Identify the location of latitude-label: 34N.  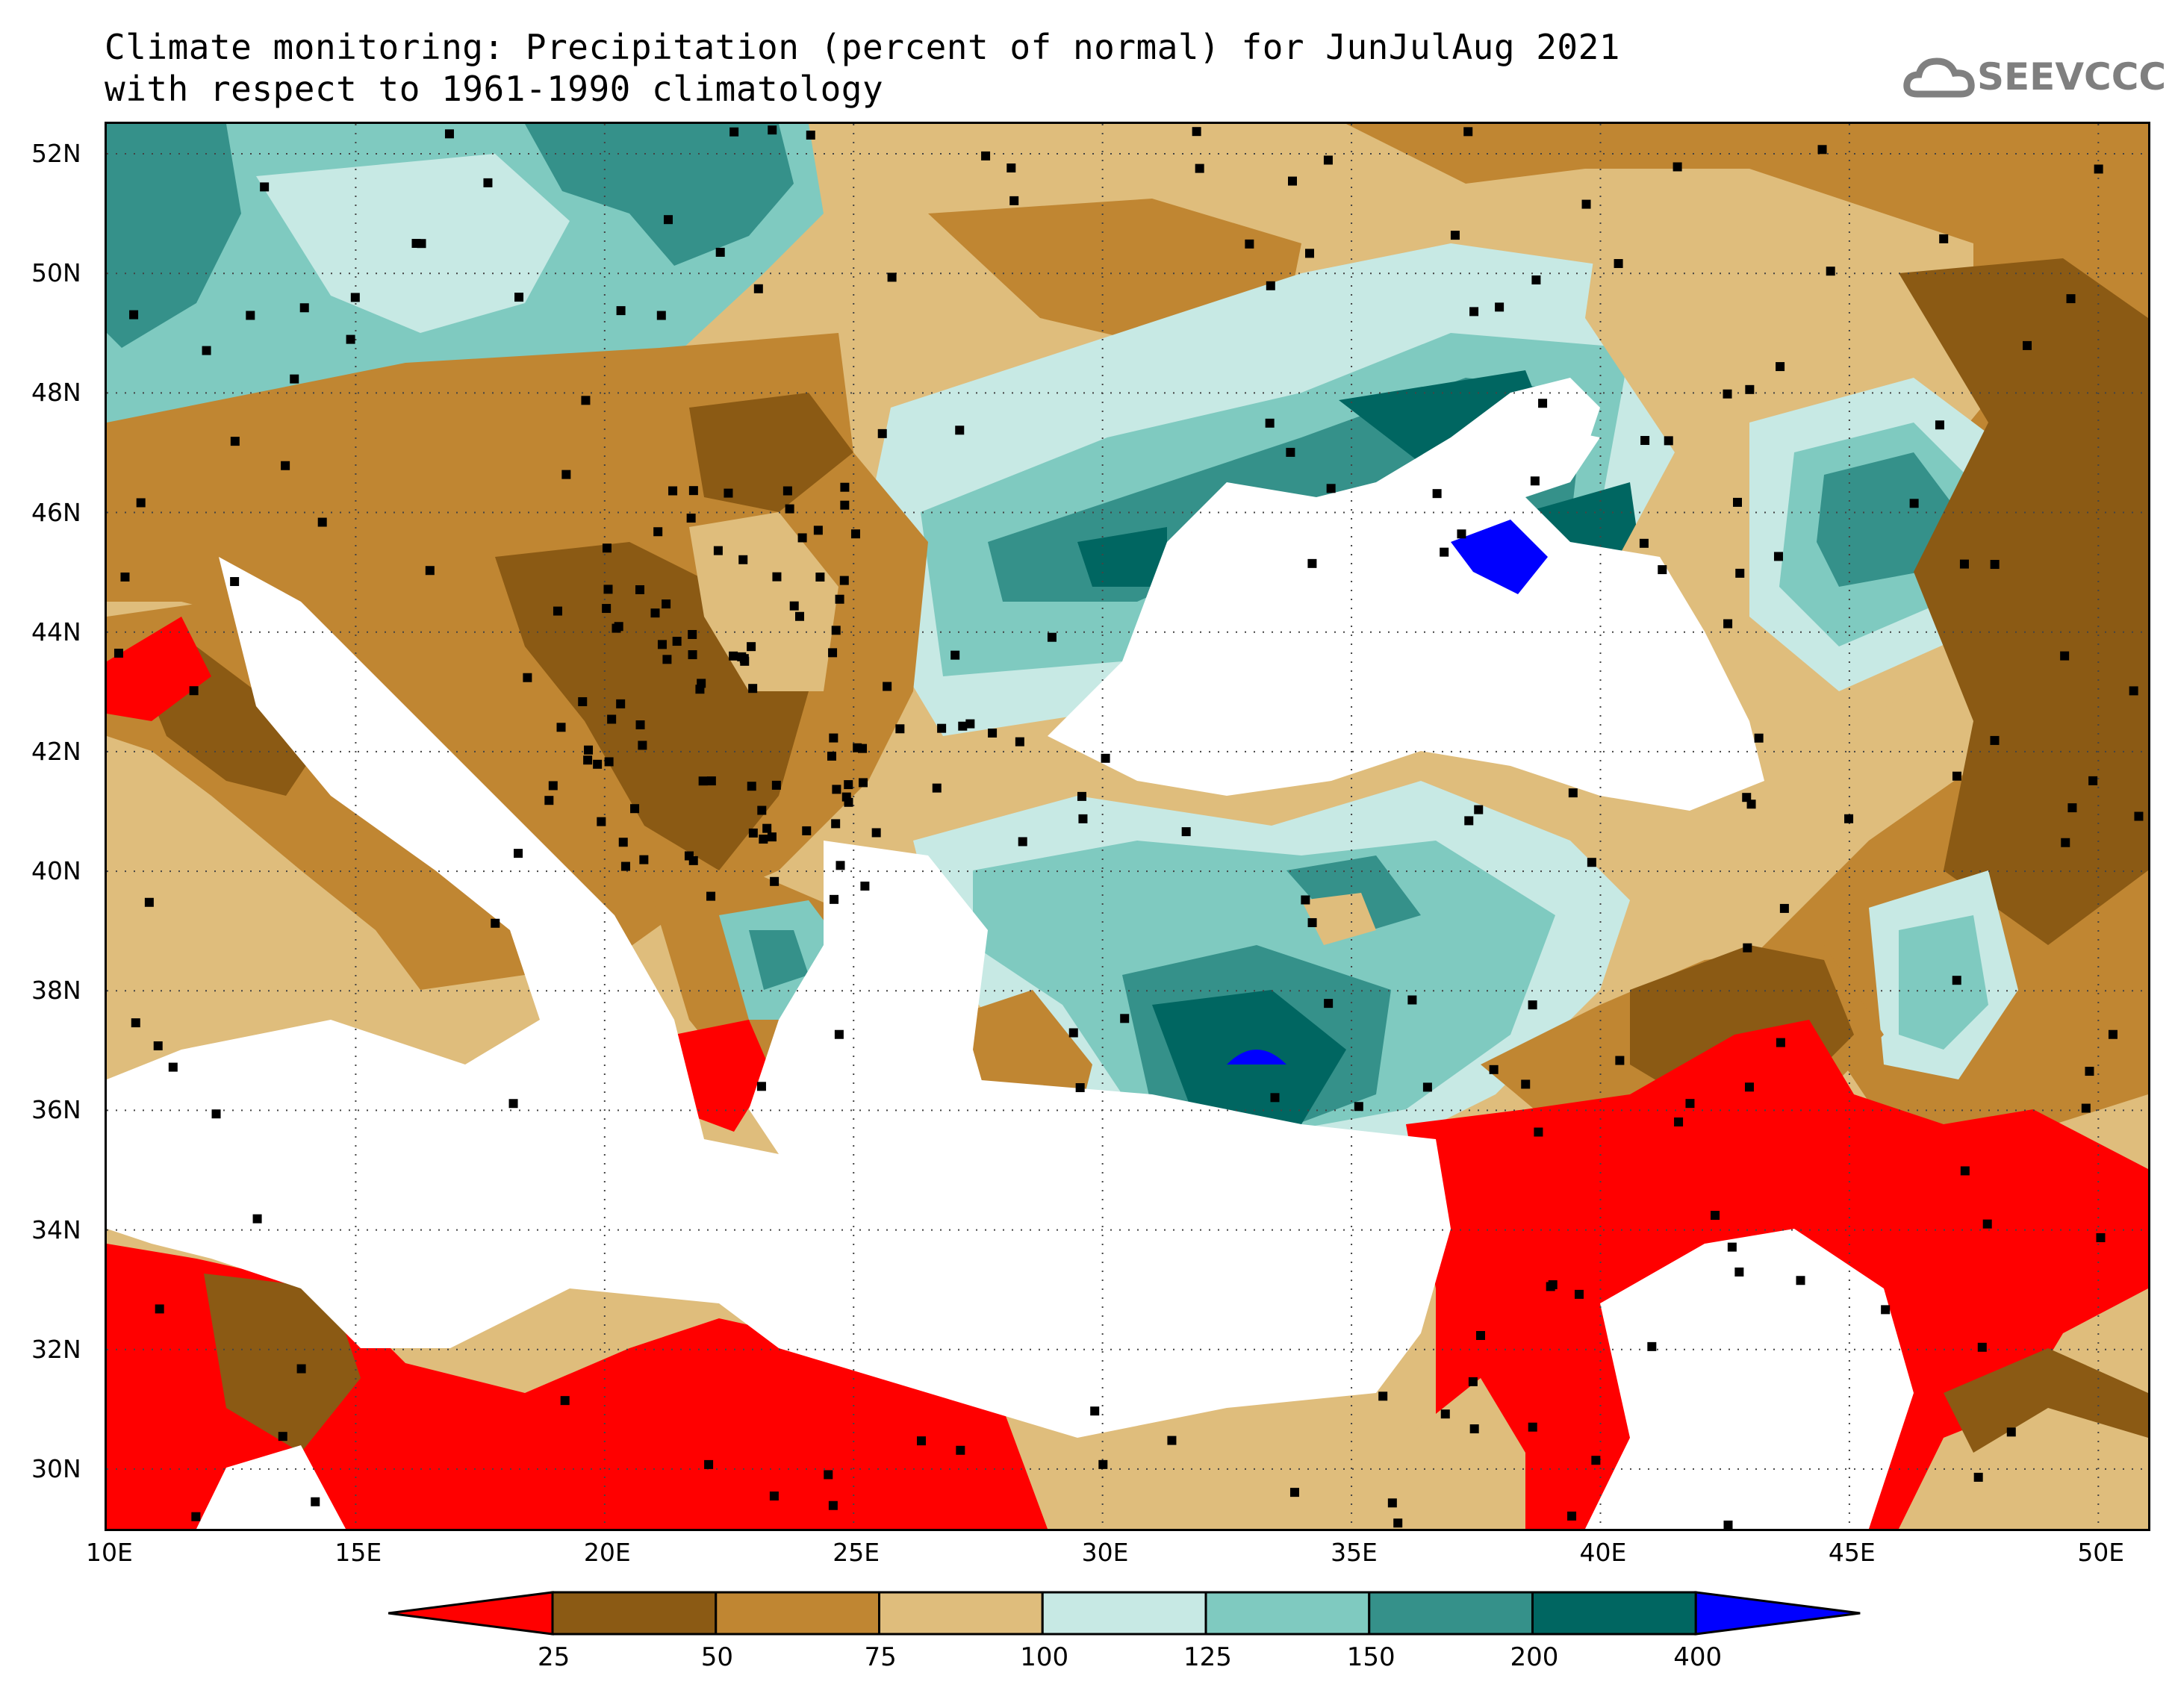
(56, 1229).